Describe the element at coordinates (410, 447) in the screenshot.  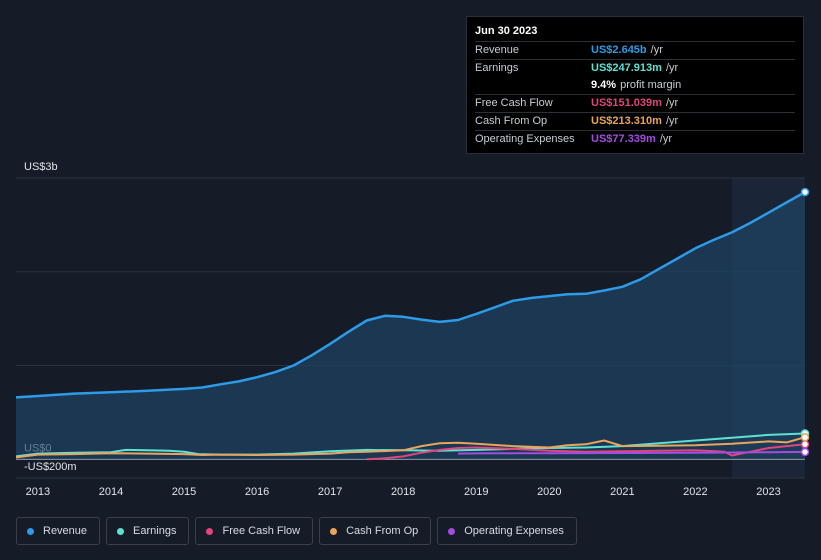
I see `cash-from-op-line` at that location.